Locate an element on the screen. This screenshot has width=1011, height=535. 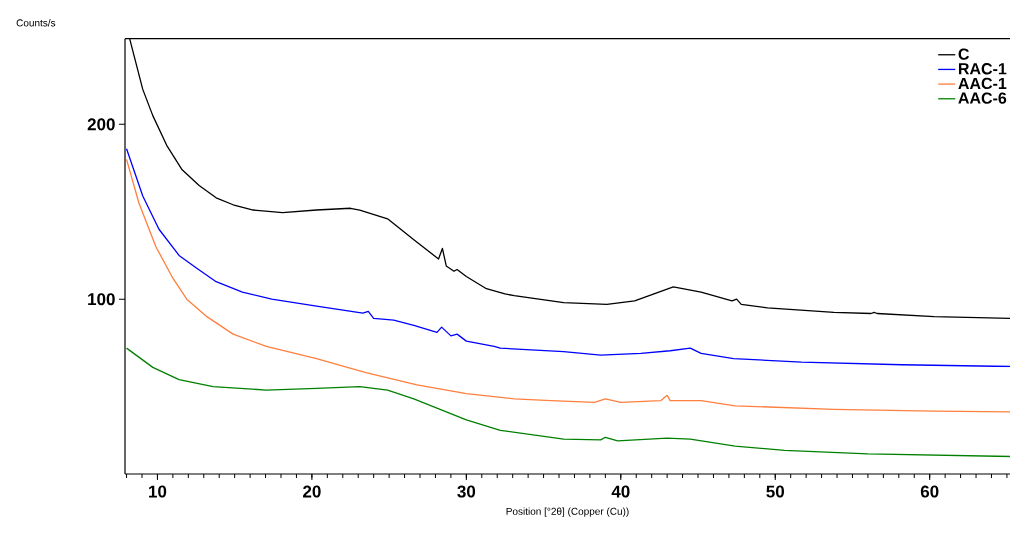
legend-label: AAC-1 is located at coordinates (982, 83).